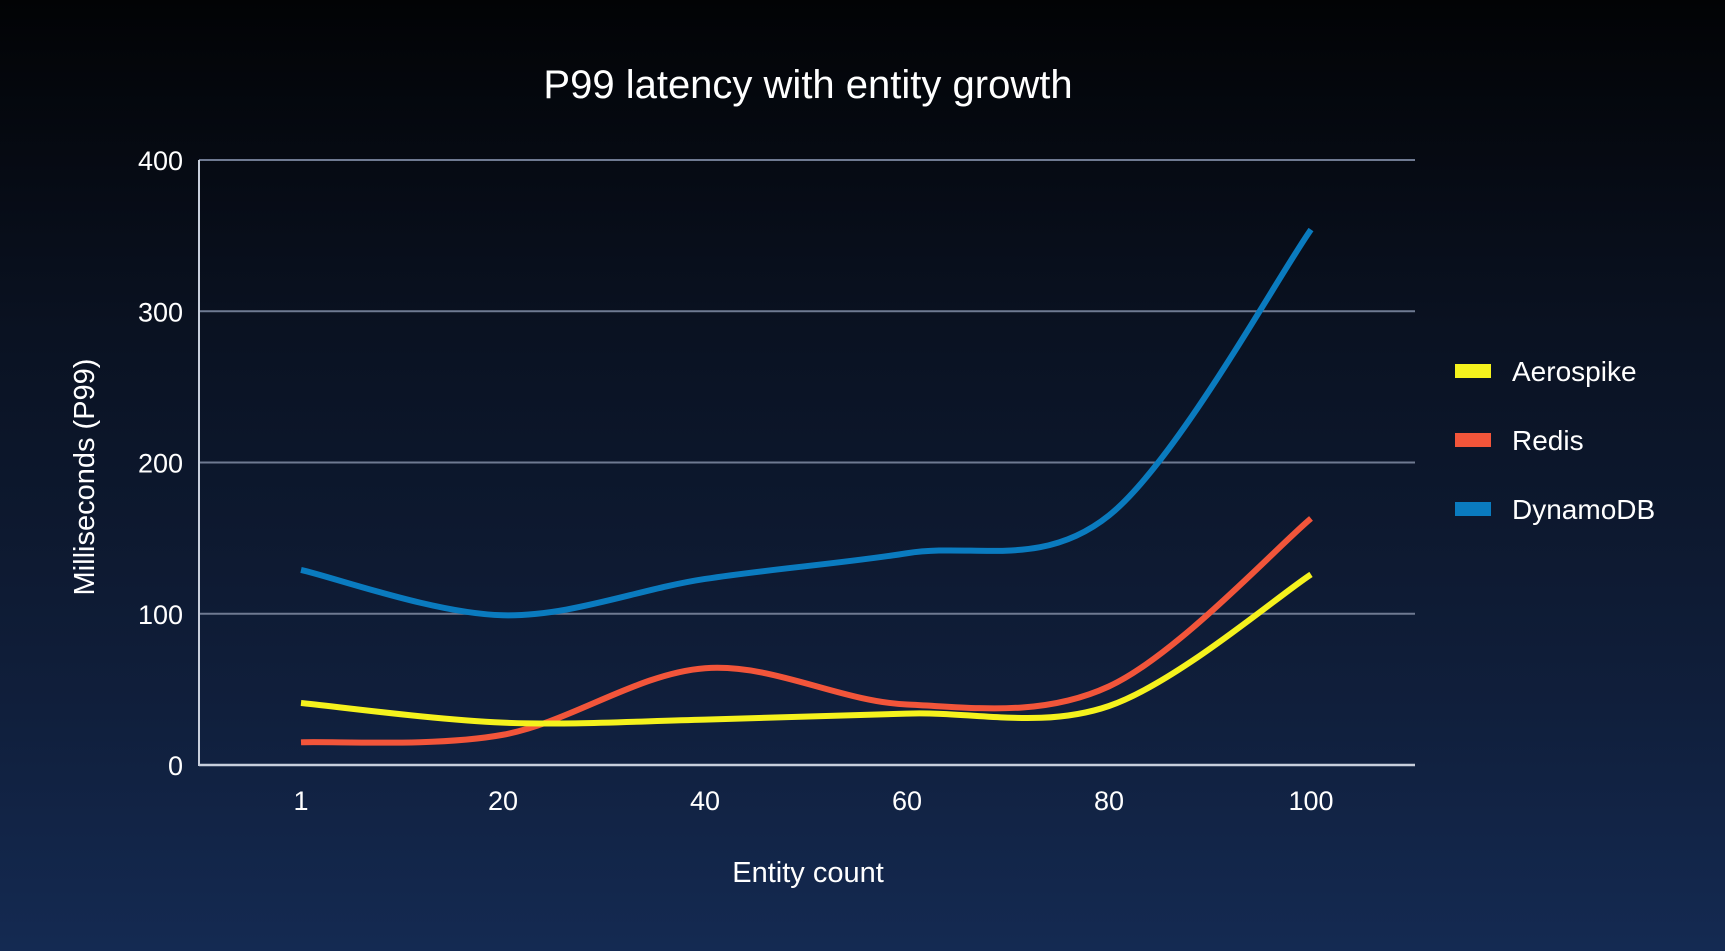 This screenshot has width=1725, height=951. Describe the element at coordinates (813, 801) in the screenshot. I see `x-tick-labels: 1 20 40 60 80 100` at that location.